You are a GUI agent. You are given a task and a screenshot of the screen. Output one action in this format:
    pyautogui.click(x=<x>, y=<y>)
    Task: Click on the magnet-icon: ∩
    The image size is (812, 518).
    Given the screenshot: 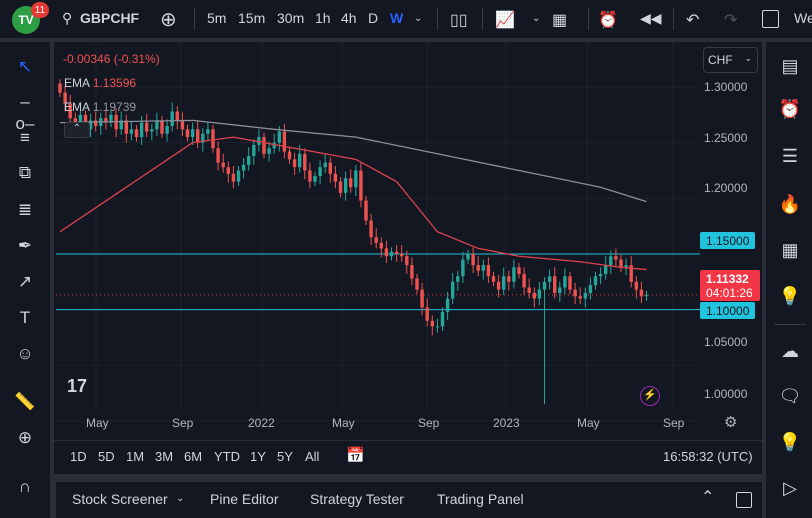 What is the action you would take?
    pyautogui.click(x=25, y=486)
    